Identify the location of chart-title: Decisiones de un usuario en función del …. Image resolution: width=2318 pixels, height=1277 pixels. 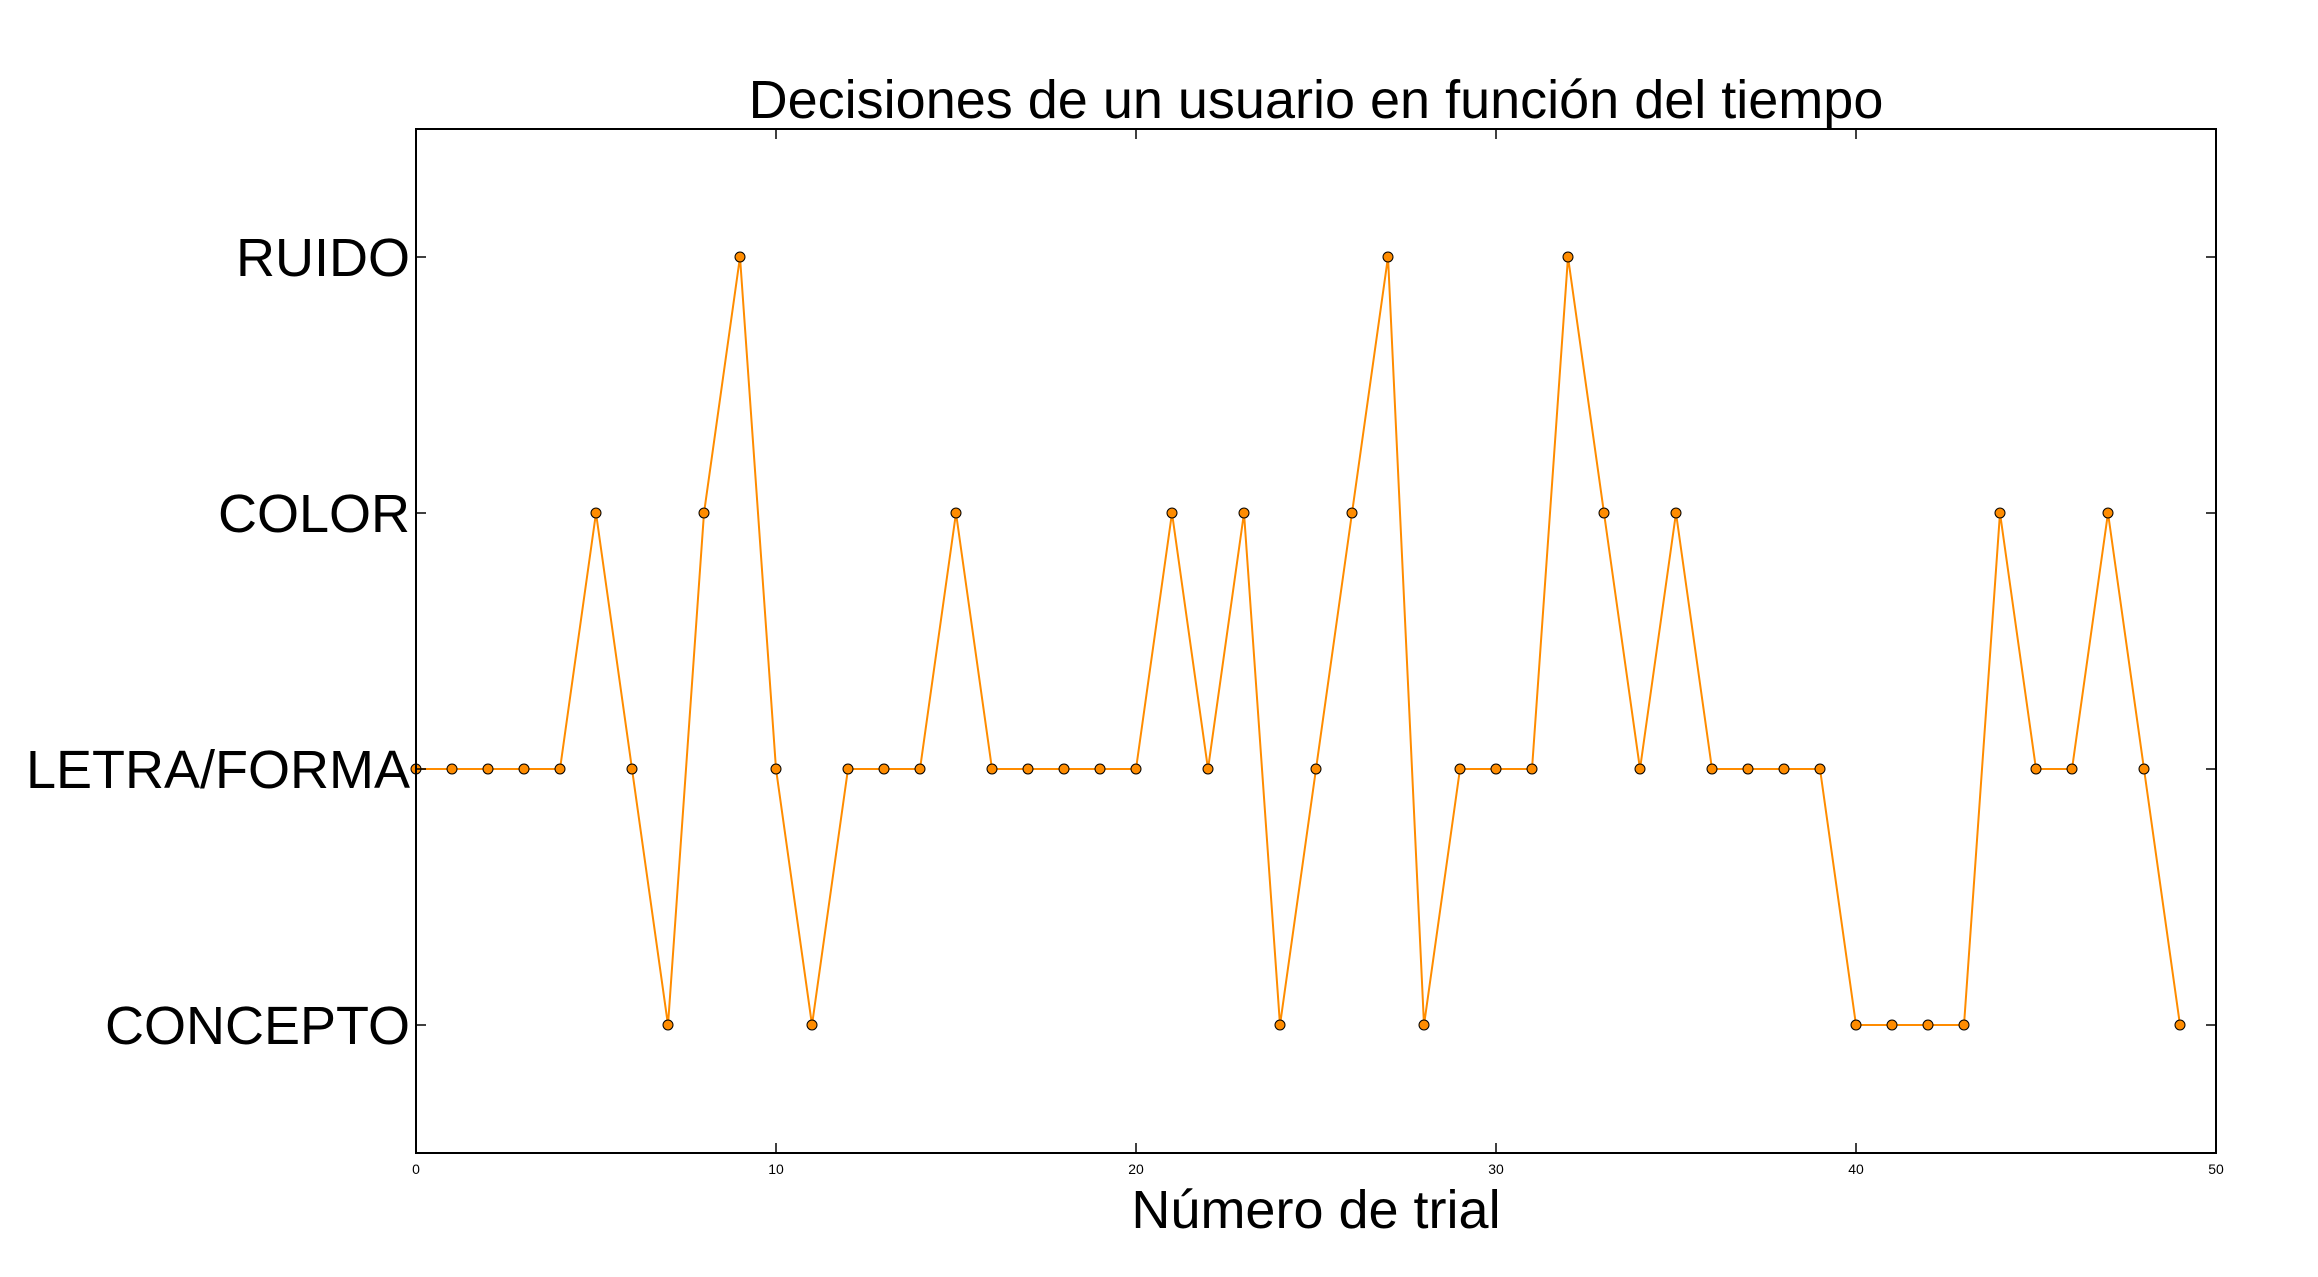
(1316, 100).